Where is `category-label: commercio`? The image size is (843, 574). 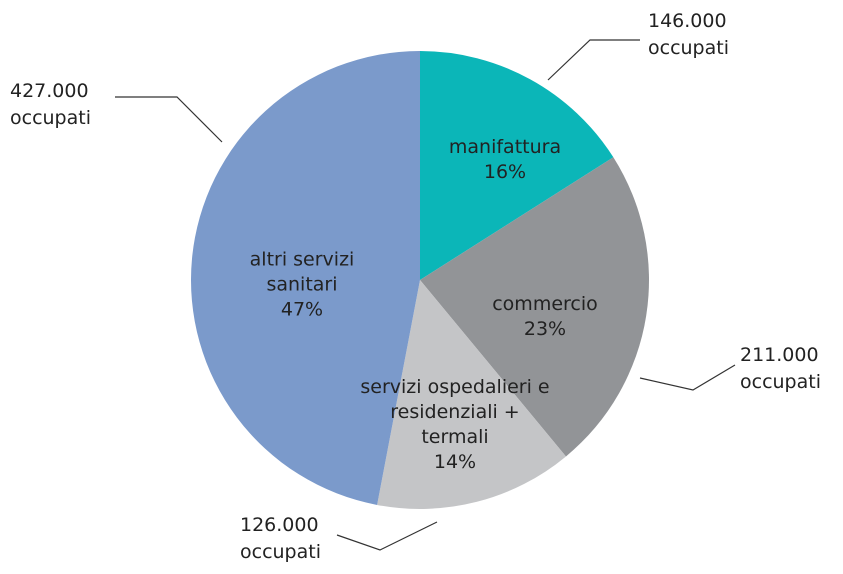
category-label: commercio is located at coordinates (545, 304).